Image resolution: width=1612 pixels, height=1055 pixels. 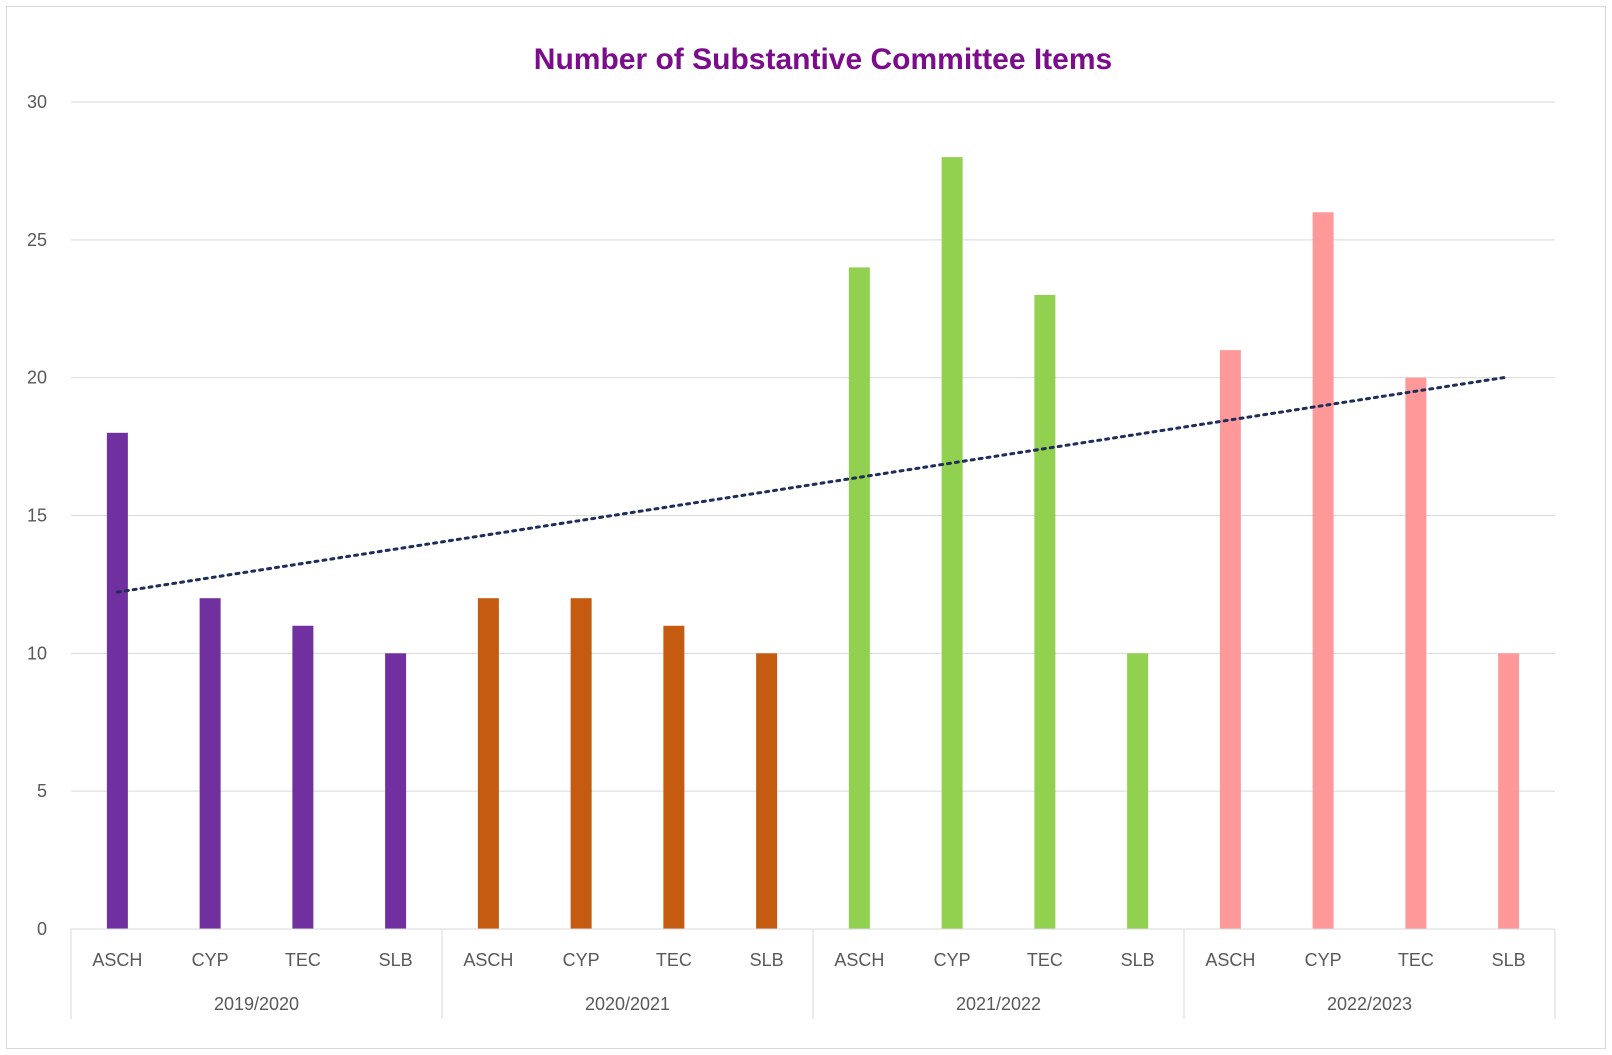 What do you see at coordinates (37, 653) in the screenshot?
I see `y-tick-label: 10` at bounding box center [37, 653].